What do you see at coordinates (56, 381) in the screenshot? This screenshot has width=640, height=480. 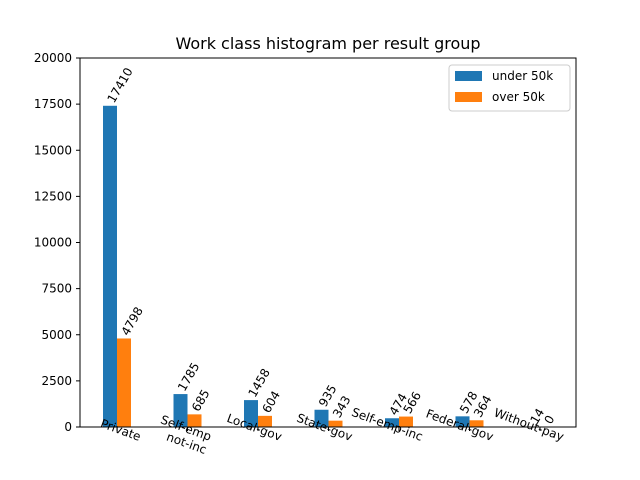 I see `y-tick-label: 2500` at bounding box center [56, 381].